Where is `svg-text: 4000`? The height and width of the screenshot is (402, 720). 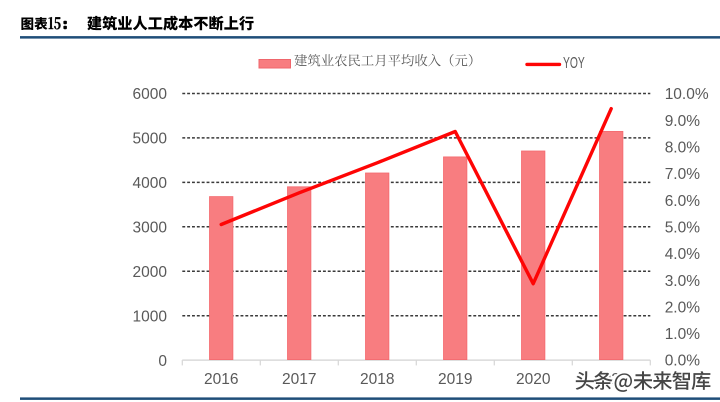 svg-text: 4000 is located at coordinates (150, 183).